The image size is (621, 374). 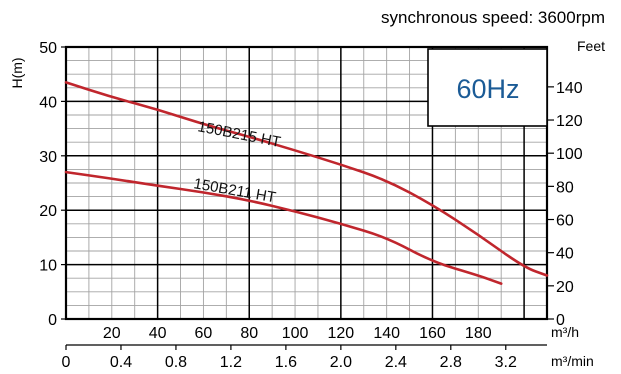 I want to click on right-tick-label: 20, so click(x=565, y=287).